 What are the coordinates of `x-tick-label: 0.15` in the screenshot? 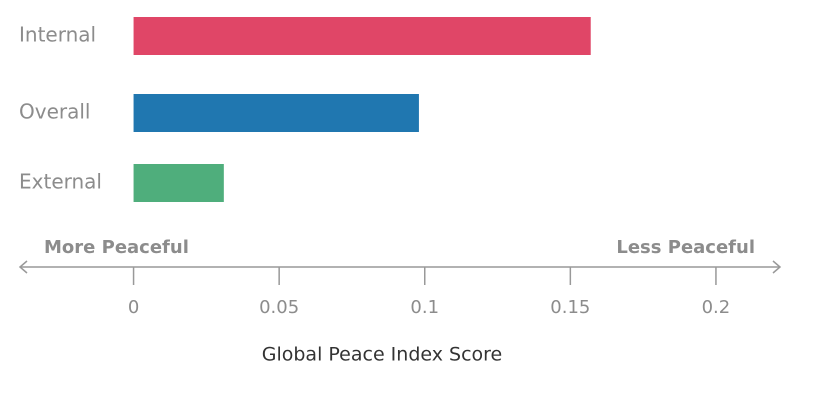 It's located at (570, 307).